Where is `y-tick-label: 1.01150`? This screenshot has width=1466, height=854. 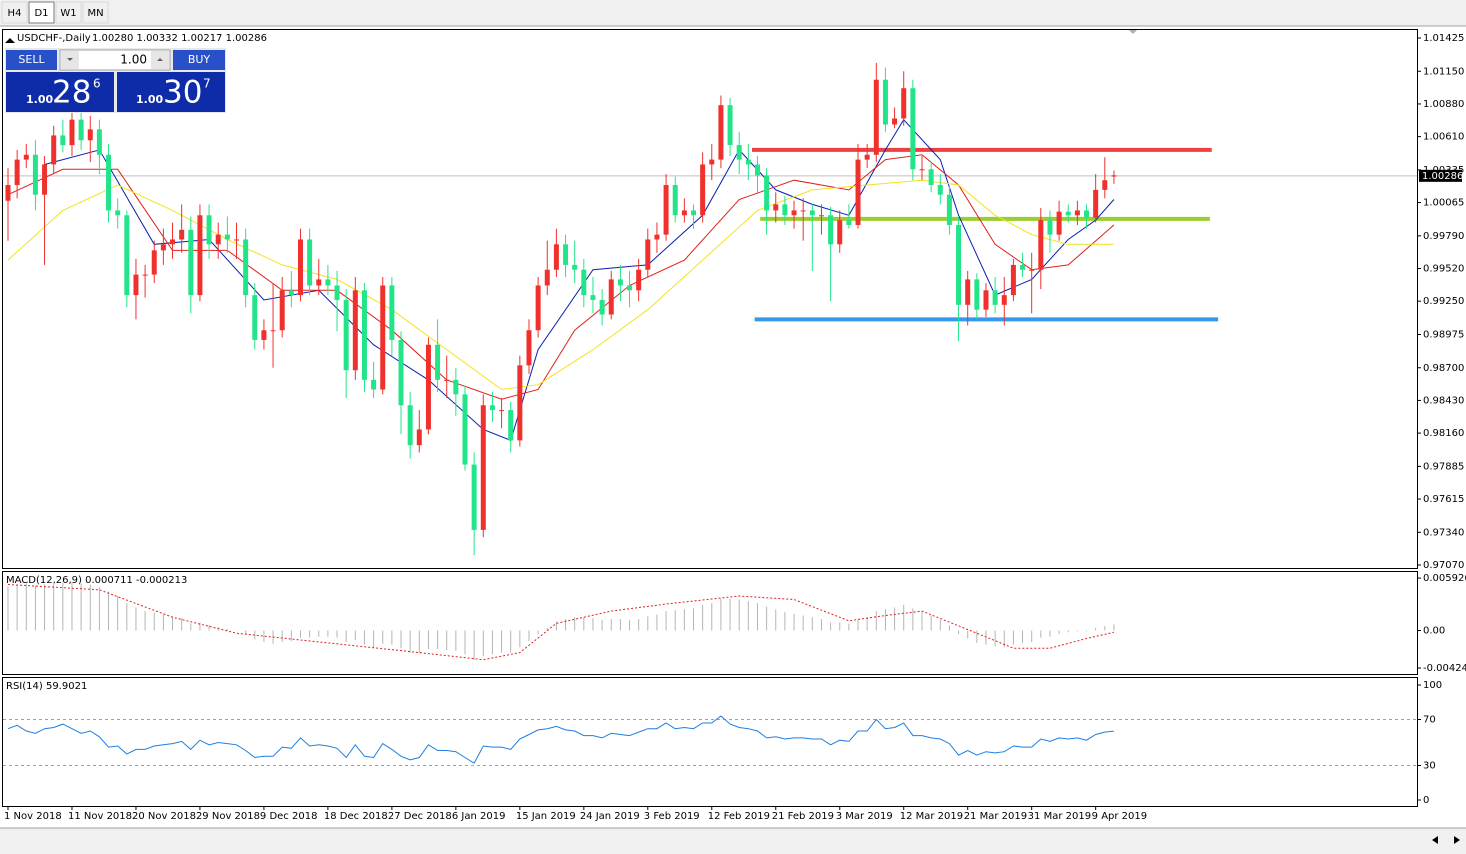 y-tick-label: 1.01150 is located at coordinates (1443, 71).